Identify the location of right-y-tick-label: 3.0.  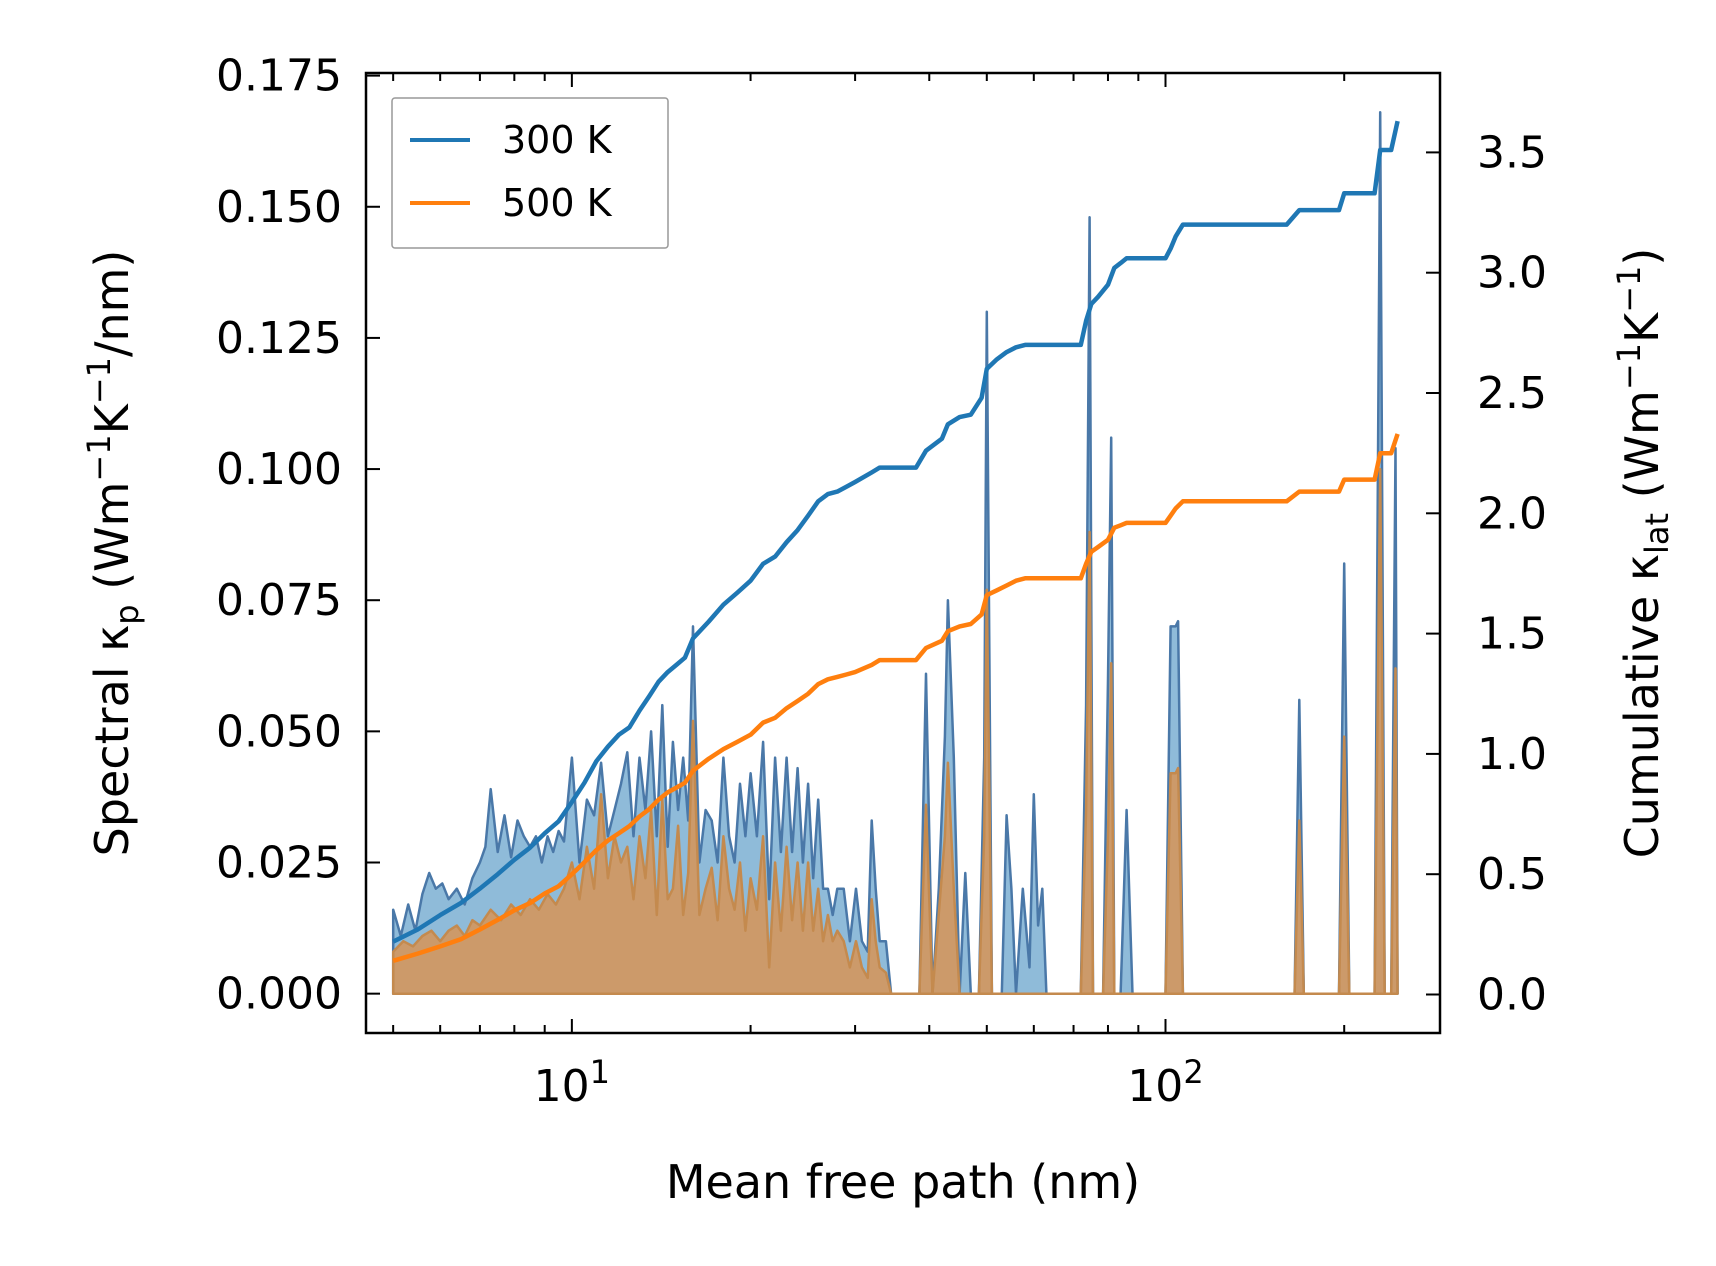
(1512, 273).